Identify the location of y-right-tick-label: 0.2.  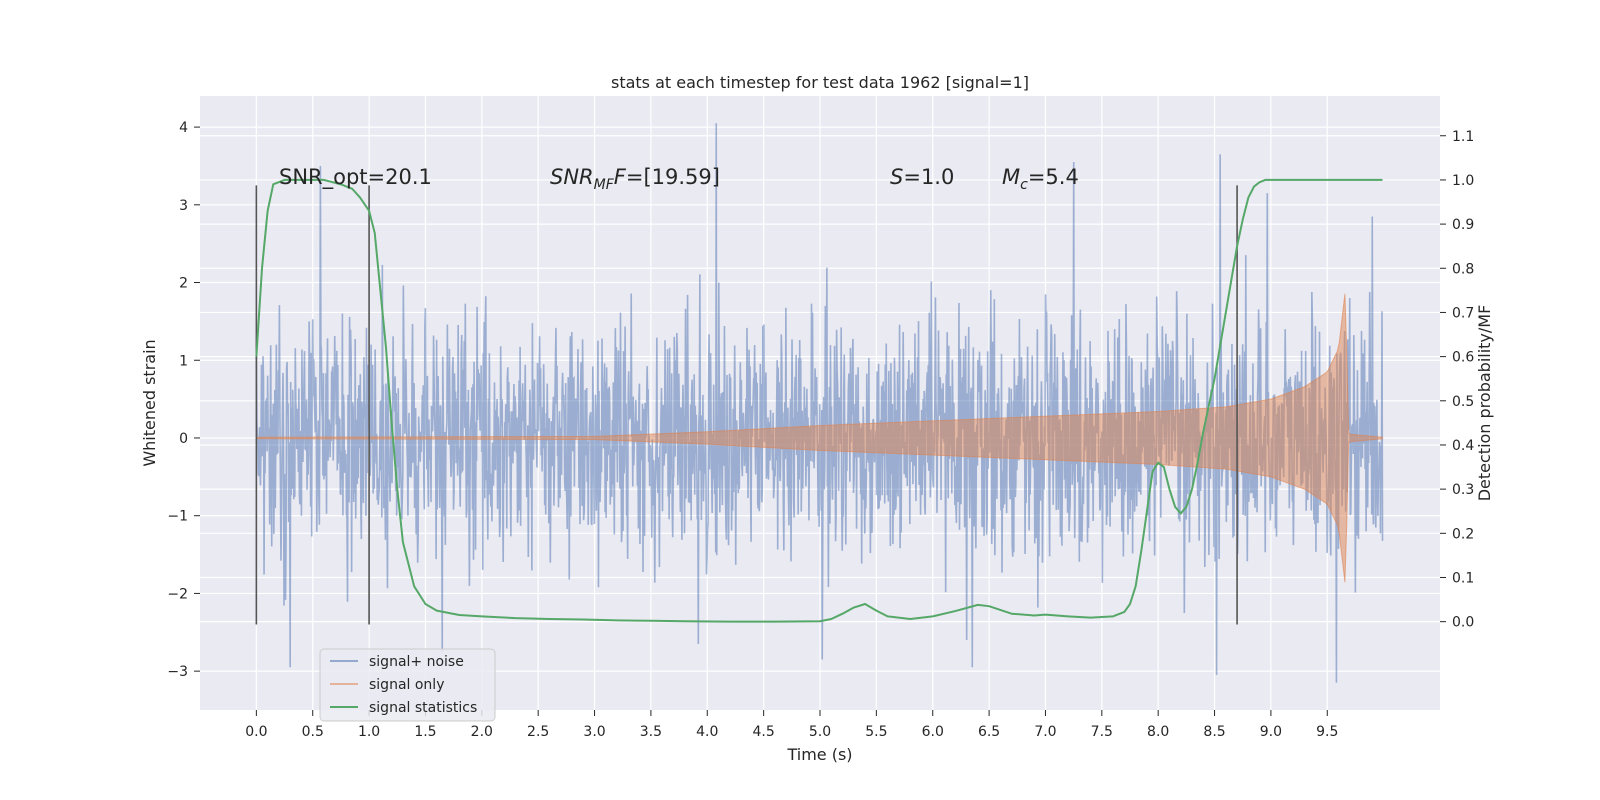
(1463, 534).